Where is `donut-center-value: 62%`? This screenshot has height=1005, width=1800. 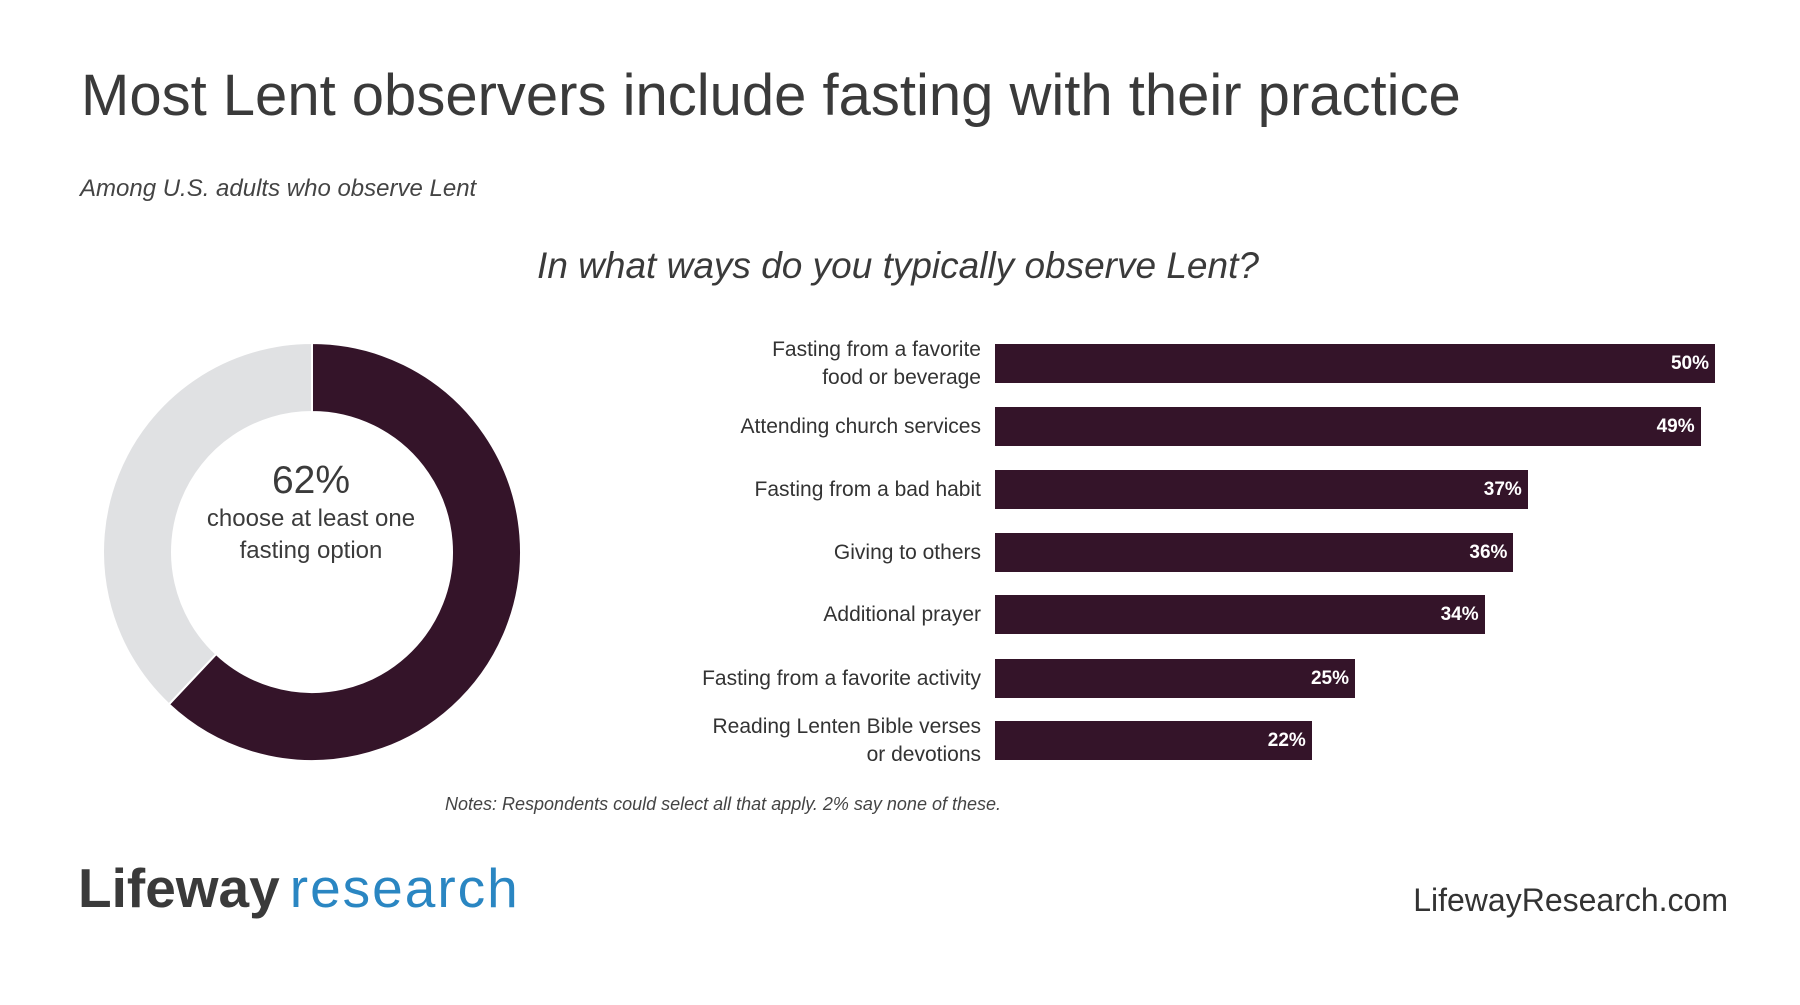 donut-center-value: 62% is located at coordinates (311, 480).